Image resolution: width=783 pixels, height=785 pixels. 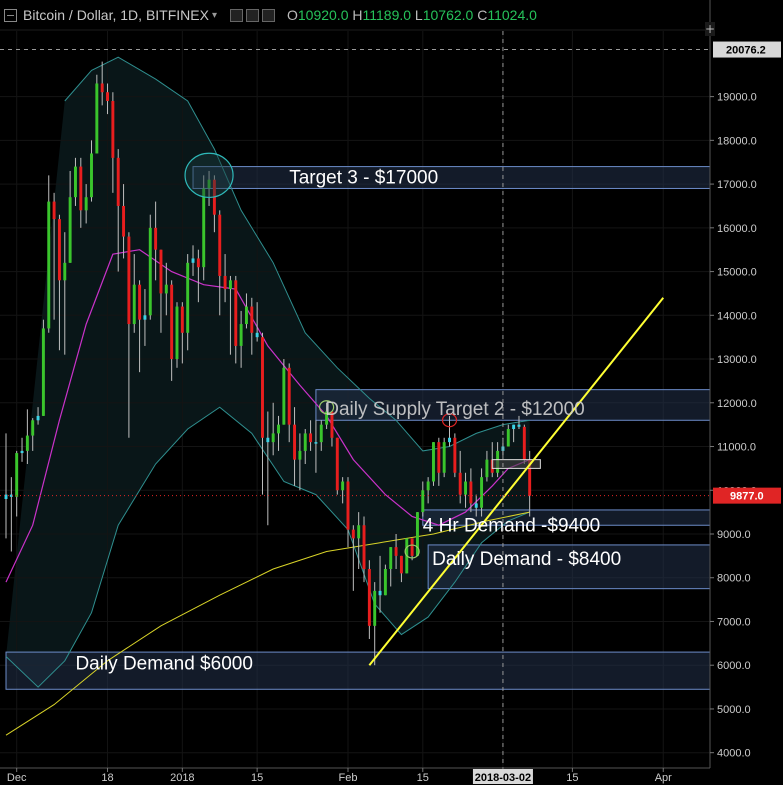 I want to click on price-axis-bg, so click(x=746, y=392).